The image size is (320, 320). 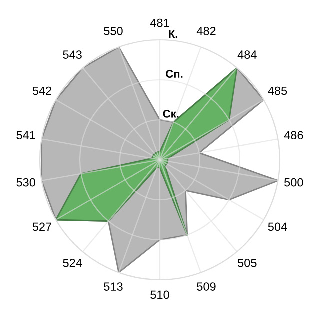 What do you see at coordinates (72, 263) in the screenshot?
I see `spoke-label: 524` at bounding box center [72, 263].